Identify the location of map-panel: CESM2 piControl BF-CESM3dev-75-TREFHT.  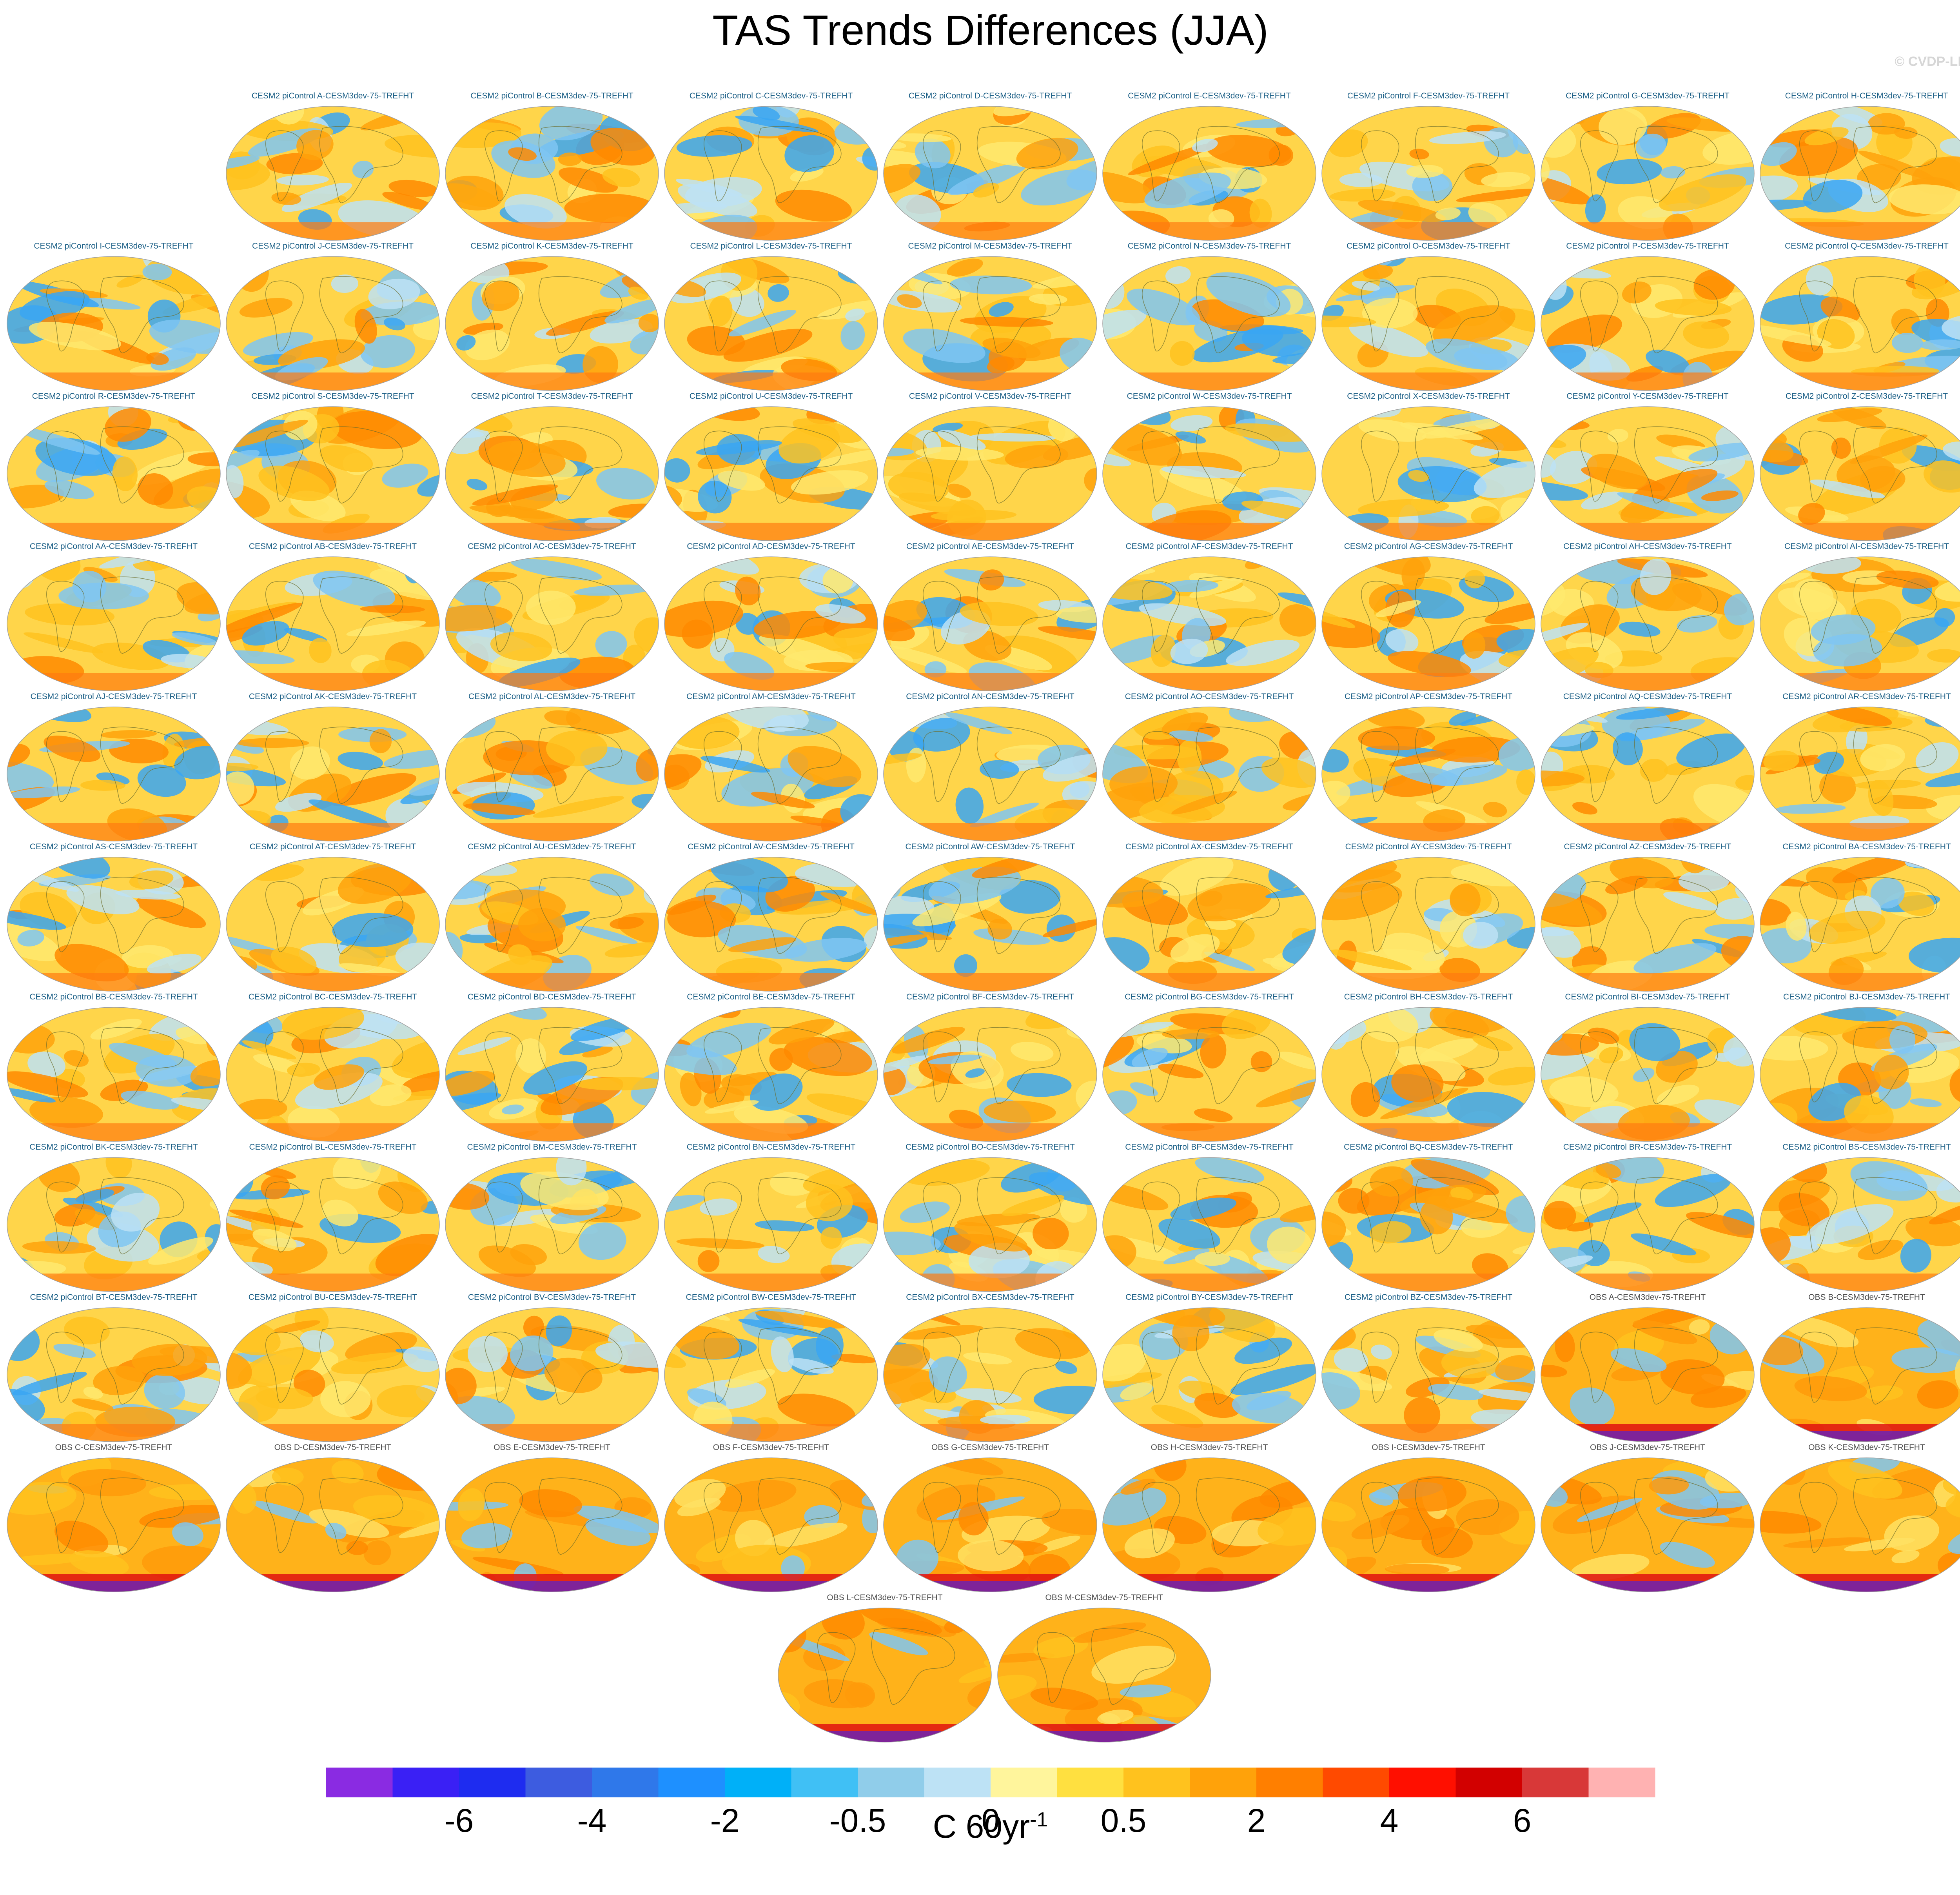
(990, 1068).